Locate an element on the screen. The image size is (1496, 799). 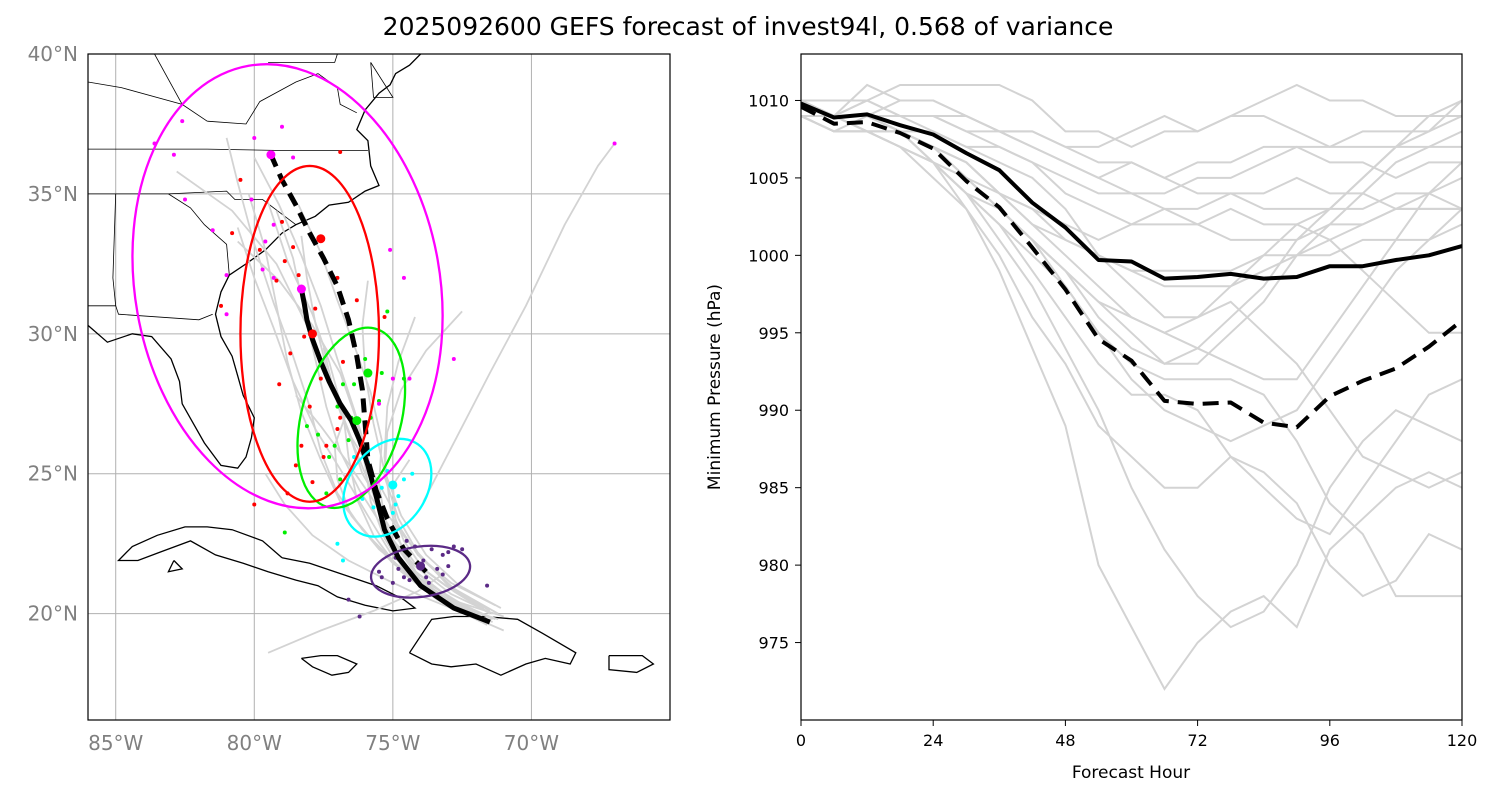
mean-track is located at coordinates (394, 456).